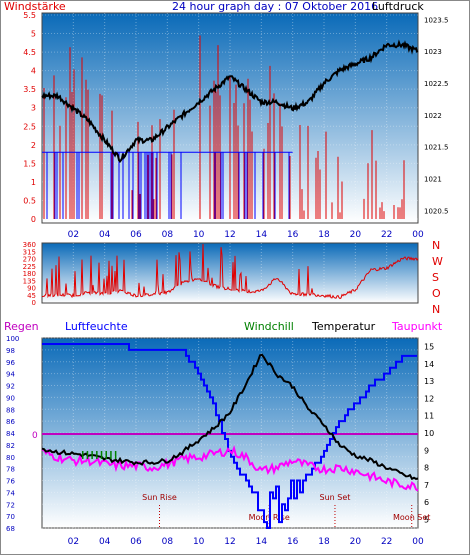  I want to click on wind-y-tick: 0, so click(33, 219).